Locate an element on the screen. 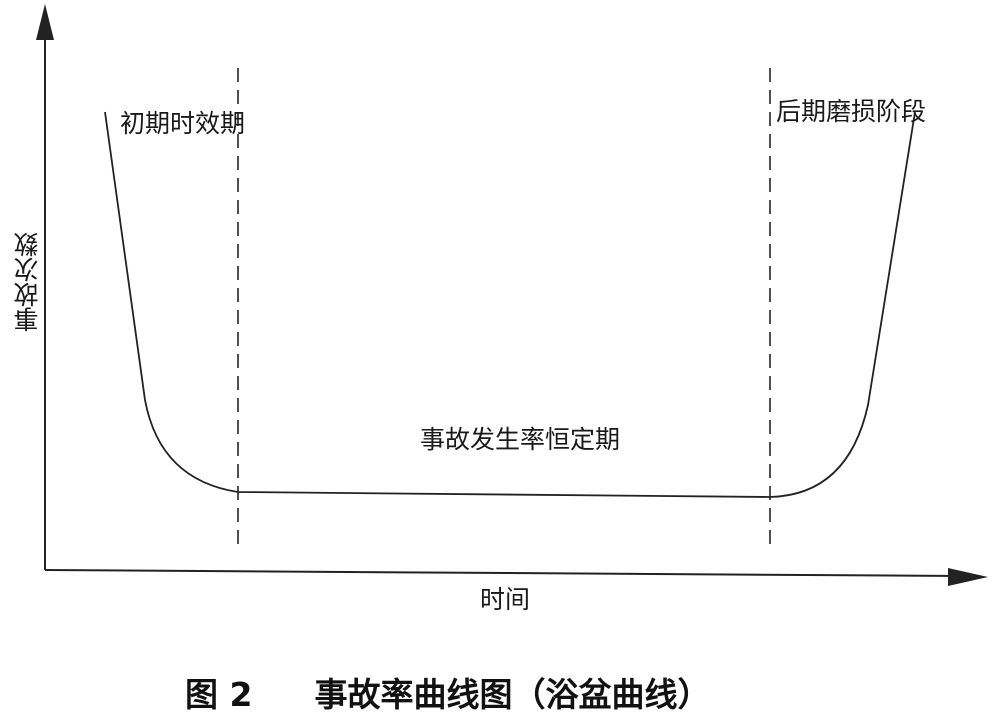  figure-caption: 图 2 事故率曲线图（浴盆曲线） is located at coordinates (447, 692).